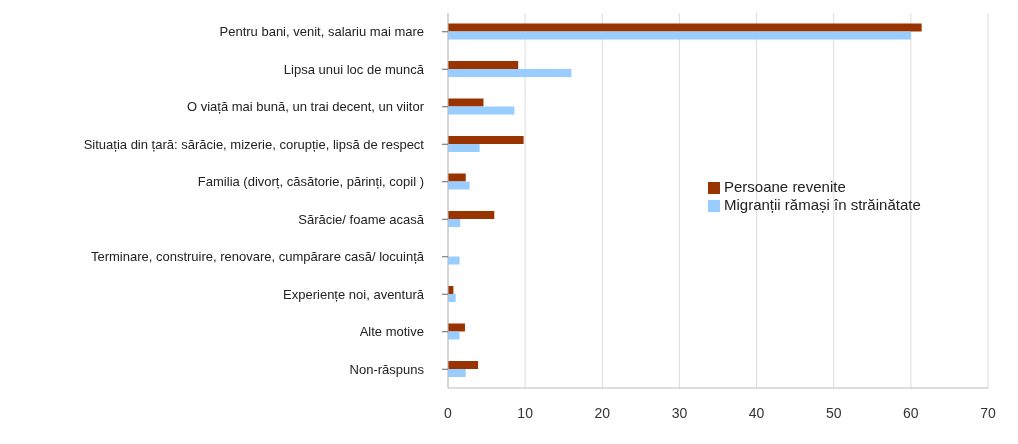  I want to click on y-tick-label: Familia (divorț, căsătorie, părinți, copil ), so click(310, 182).